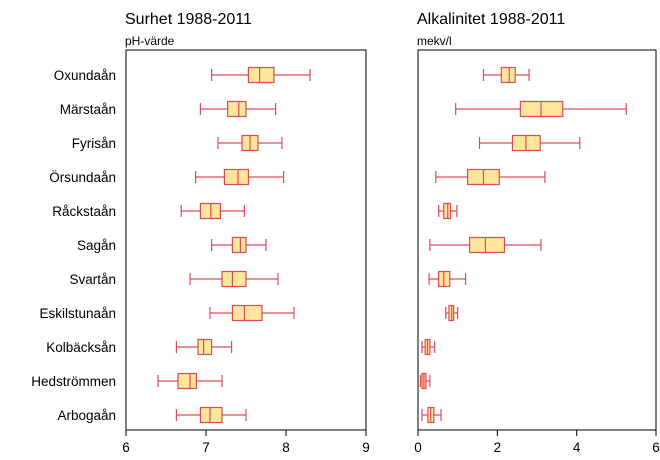 This screenshot has height=460, width=660. Describe the element at coordinates (366, 447) in the screenshot. I see `x-tick-label: 9` at that location.